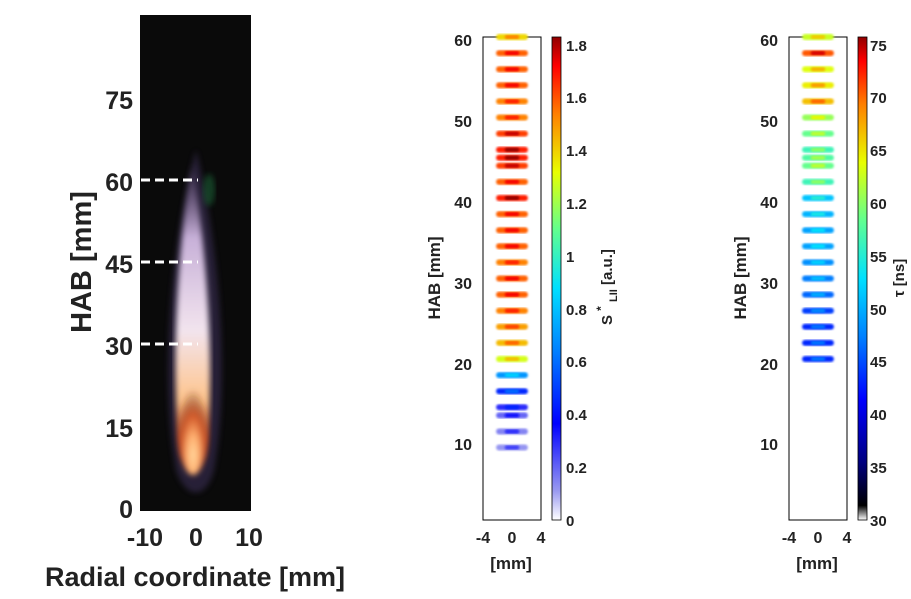 The width and height of the screenshot is (911, 599). I want to click on colorbar-tick-label: 30, so click(878, 521).